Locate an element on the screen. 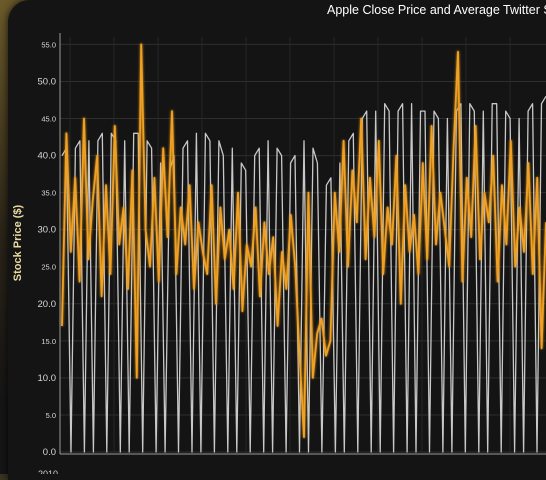  y-tick-label-10: 50.0 is located at coordinates (47, 81).